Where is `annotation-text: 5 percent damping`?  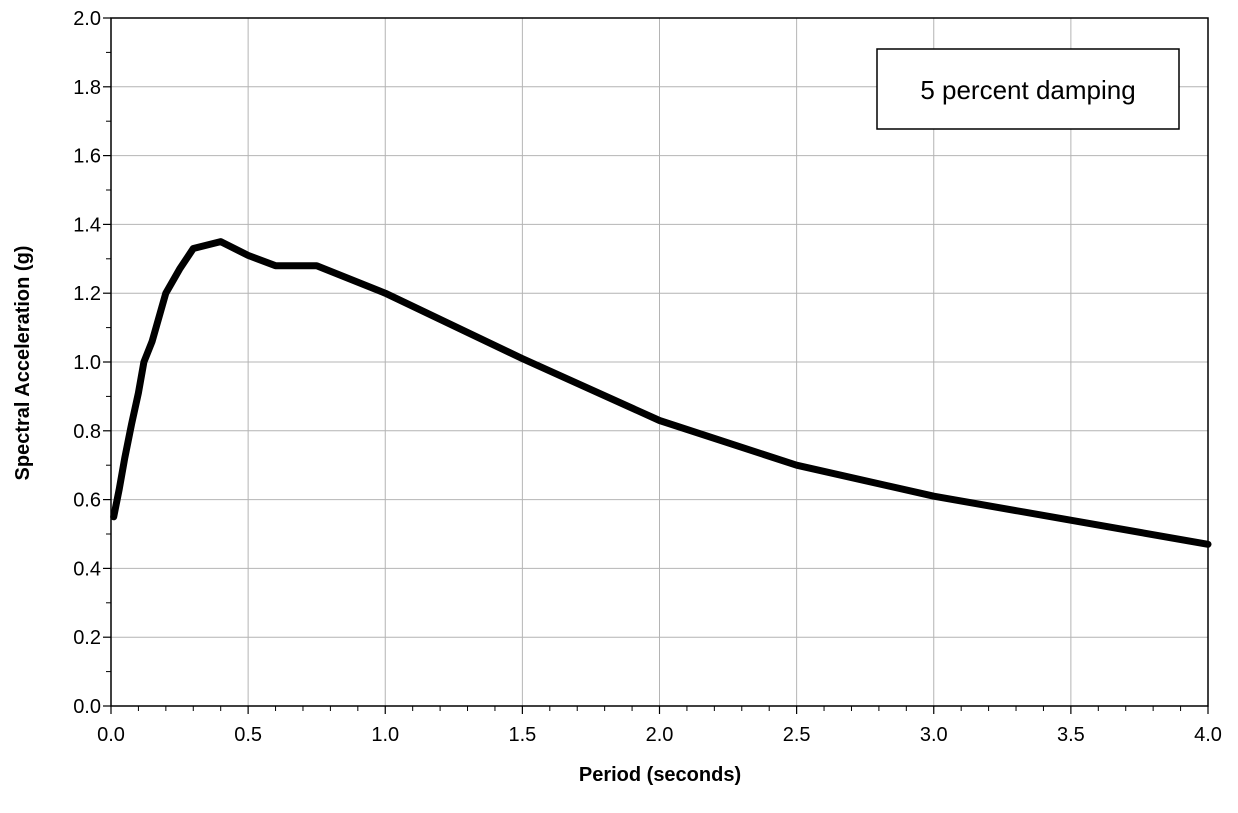 annotation-text: 5 percent damping is located at coordinates (1027, 90).